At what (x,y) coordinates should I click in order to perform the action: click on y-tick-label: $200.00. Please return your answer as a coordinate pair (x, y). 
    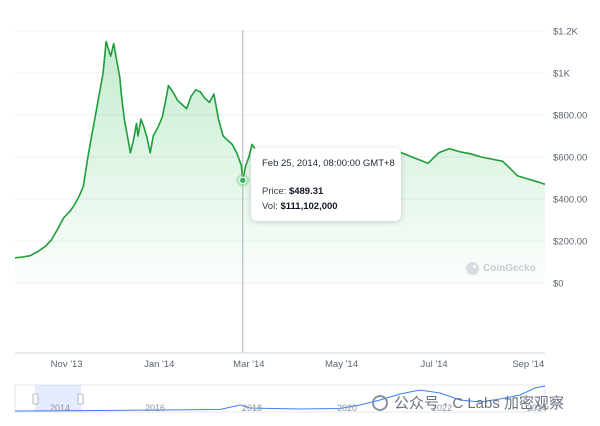
    Looking at the image, I should click on (570, 242).